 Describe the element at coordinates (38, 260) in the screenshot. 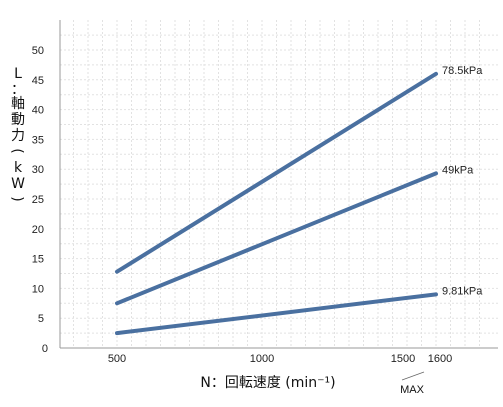

I see `y-tick-label: 15` at that location.